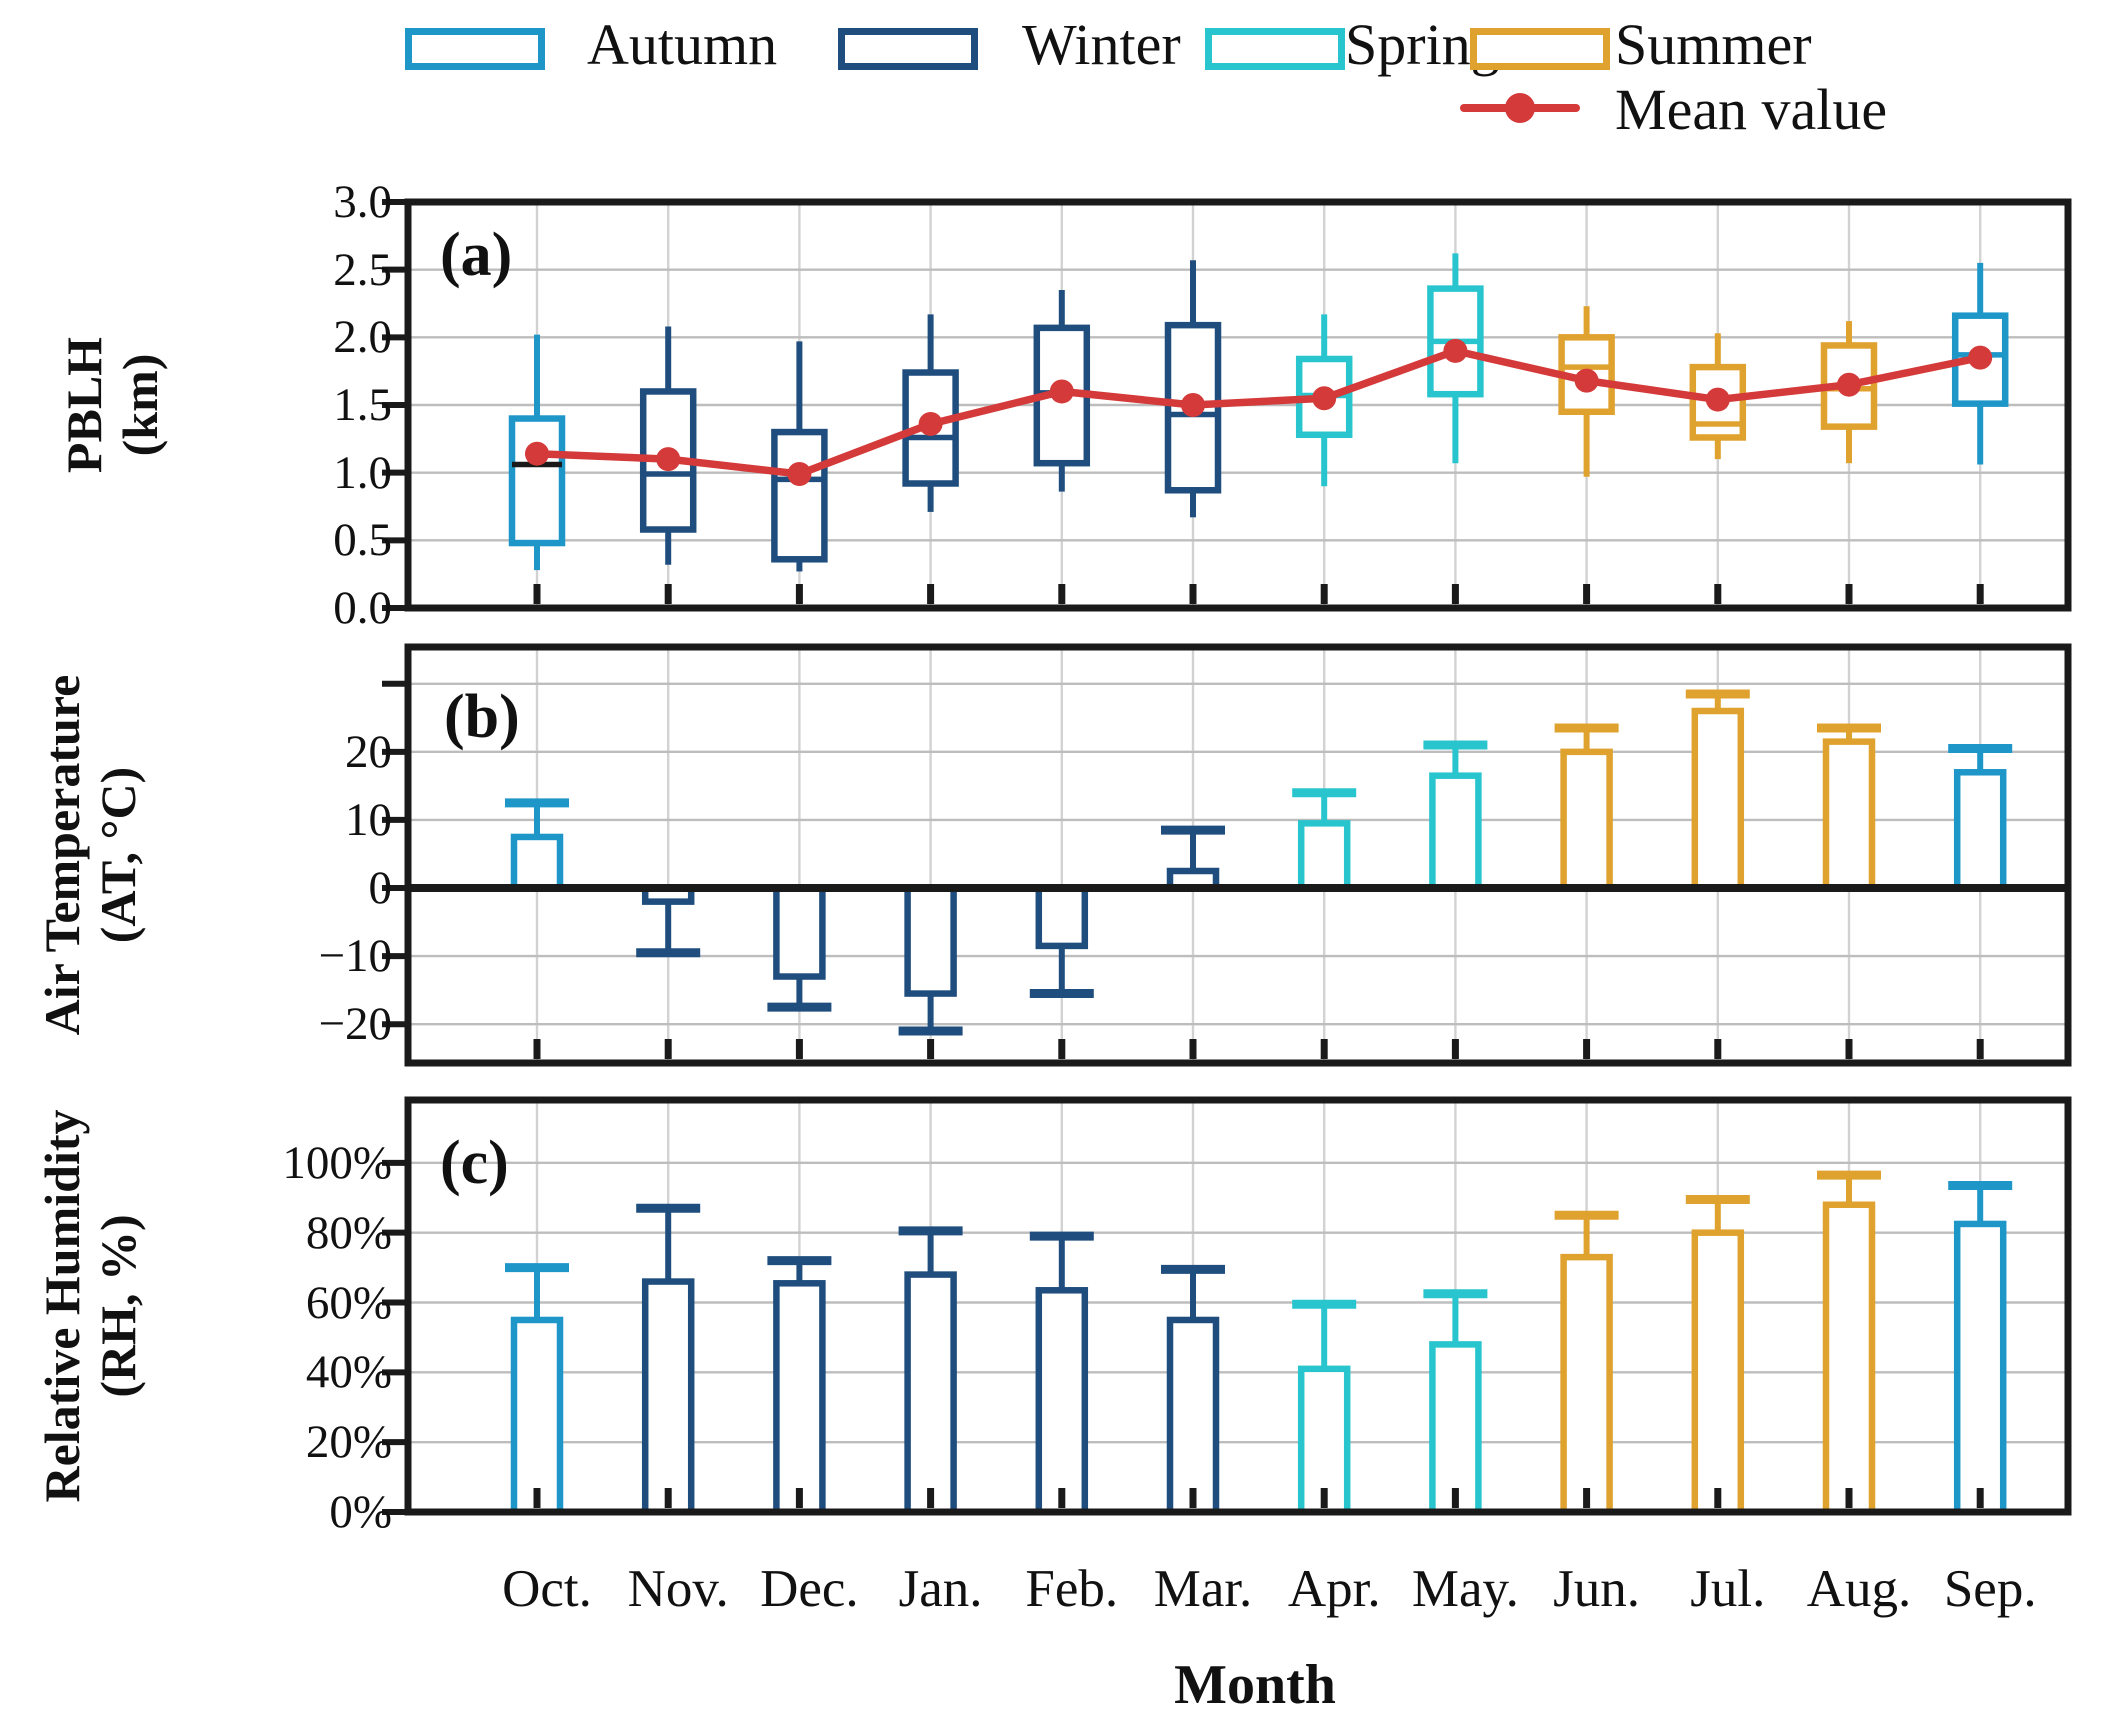 This screenshot has height=1726, width=2109. I want to click on x-tick-label-sep: Sep., so click(1990, 1589).